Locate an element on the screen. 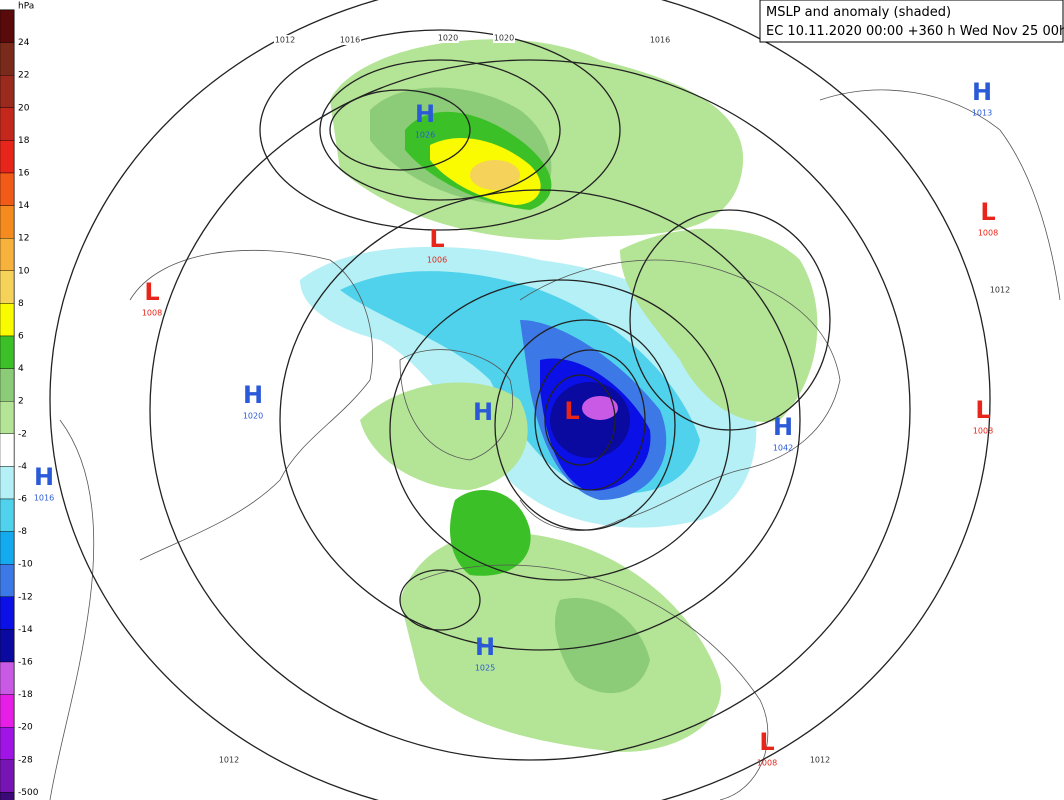  colorbar-label: -18 is located at coordinates (25, 695).